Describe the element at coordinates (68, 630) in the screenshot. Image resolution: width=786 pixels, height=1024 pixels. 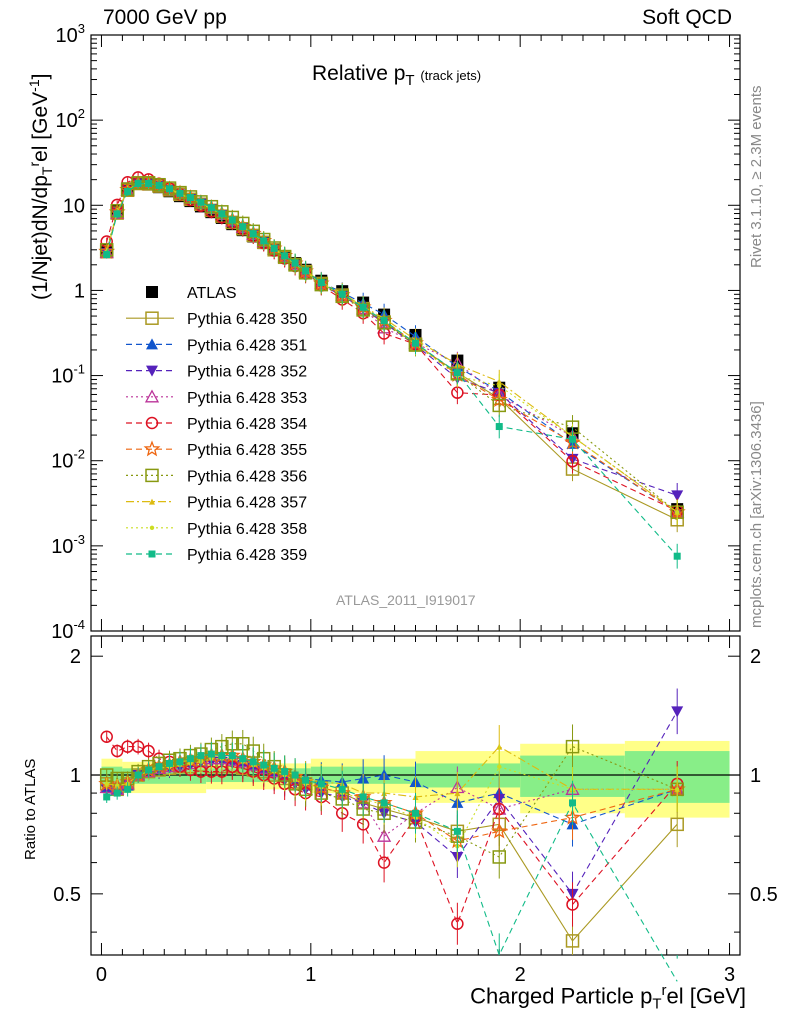
I see `y-tick-label: 10⁻⁴` at that location.